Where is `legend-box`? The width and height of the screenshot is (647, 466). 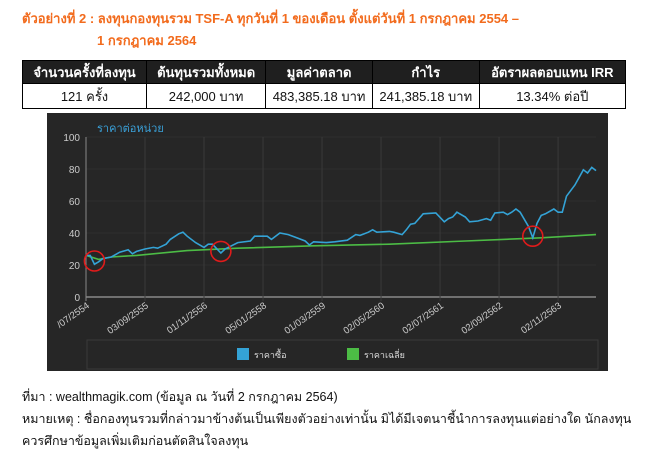
legend-box is located at coordinates (342, 354).